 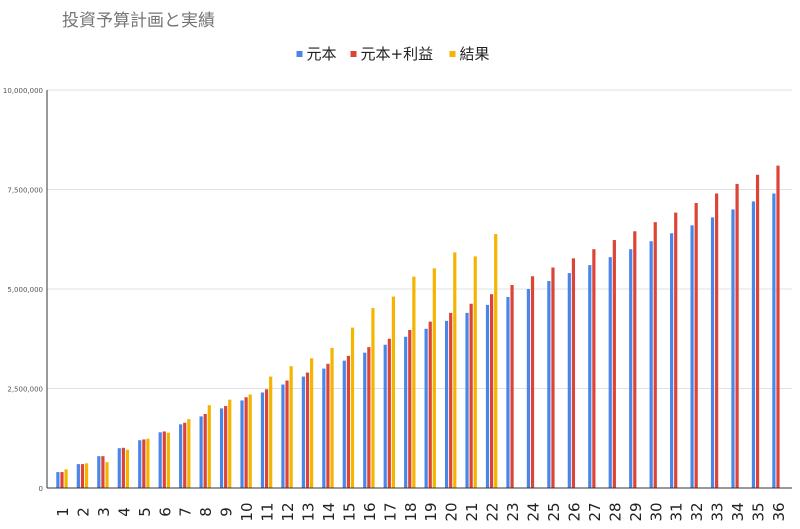 What do you see at coordinates (322, 54) in the screenshot?
I see `legend-label: 元本` at bounding box center [322, 54].